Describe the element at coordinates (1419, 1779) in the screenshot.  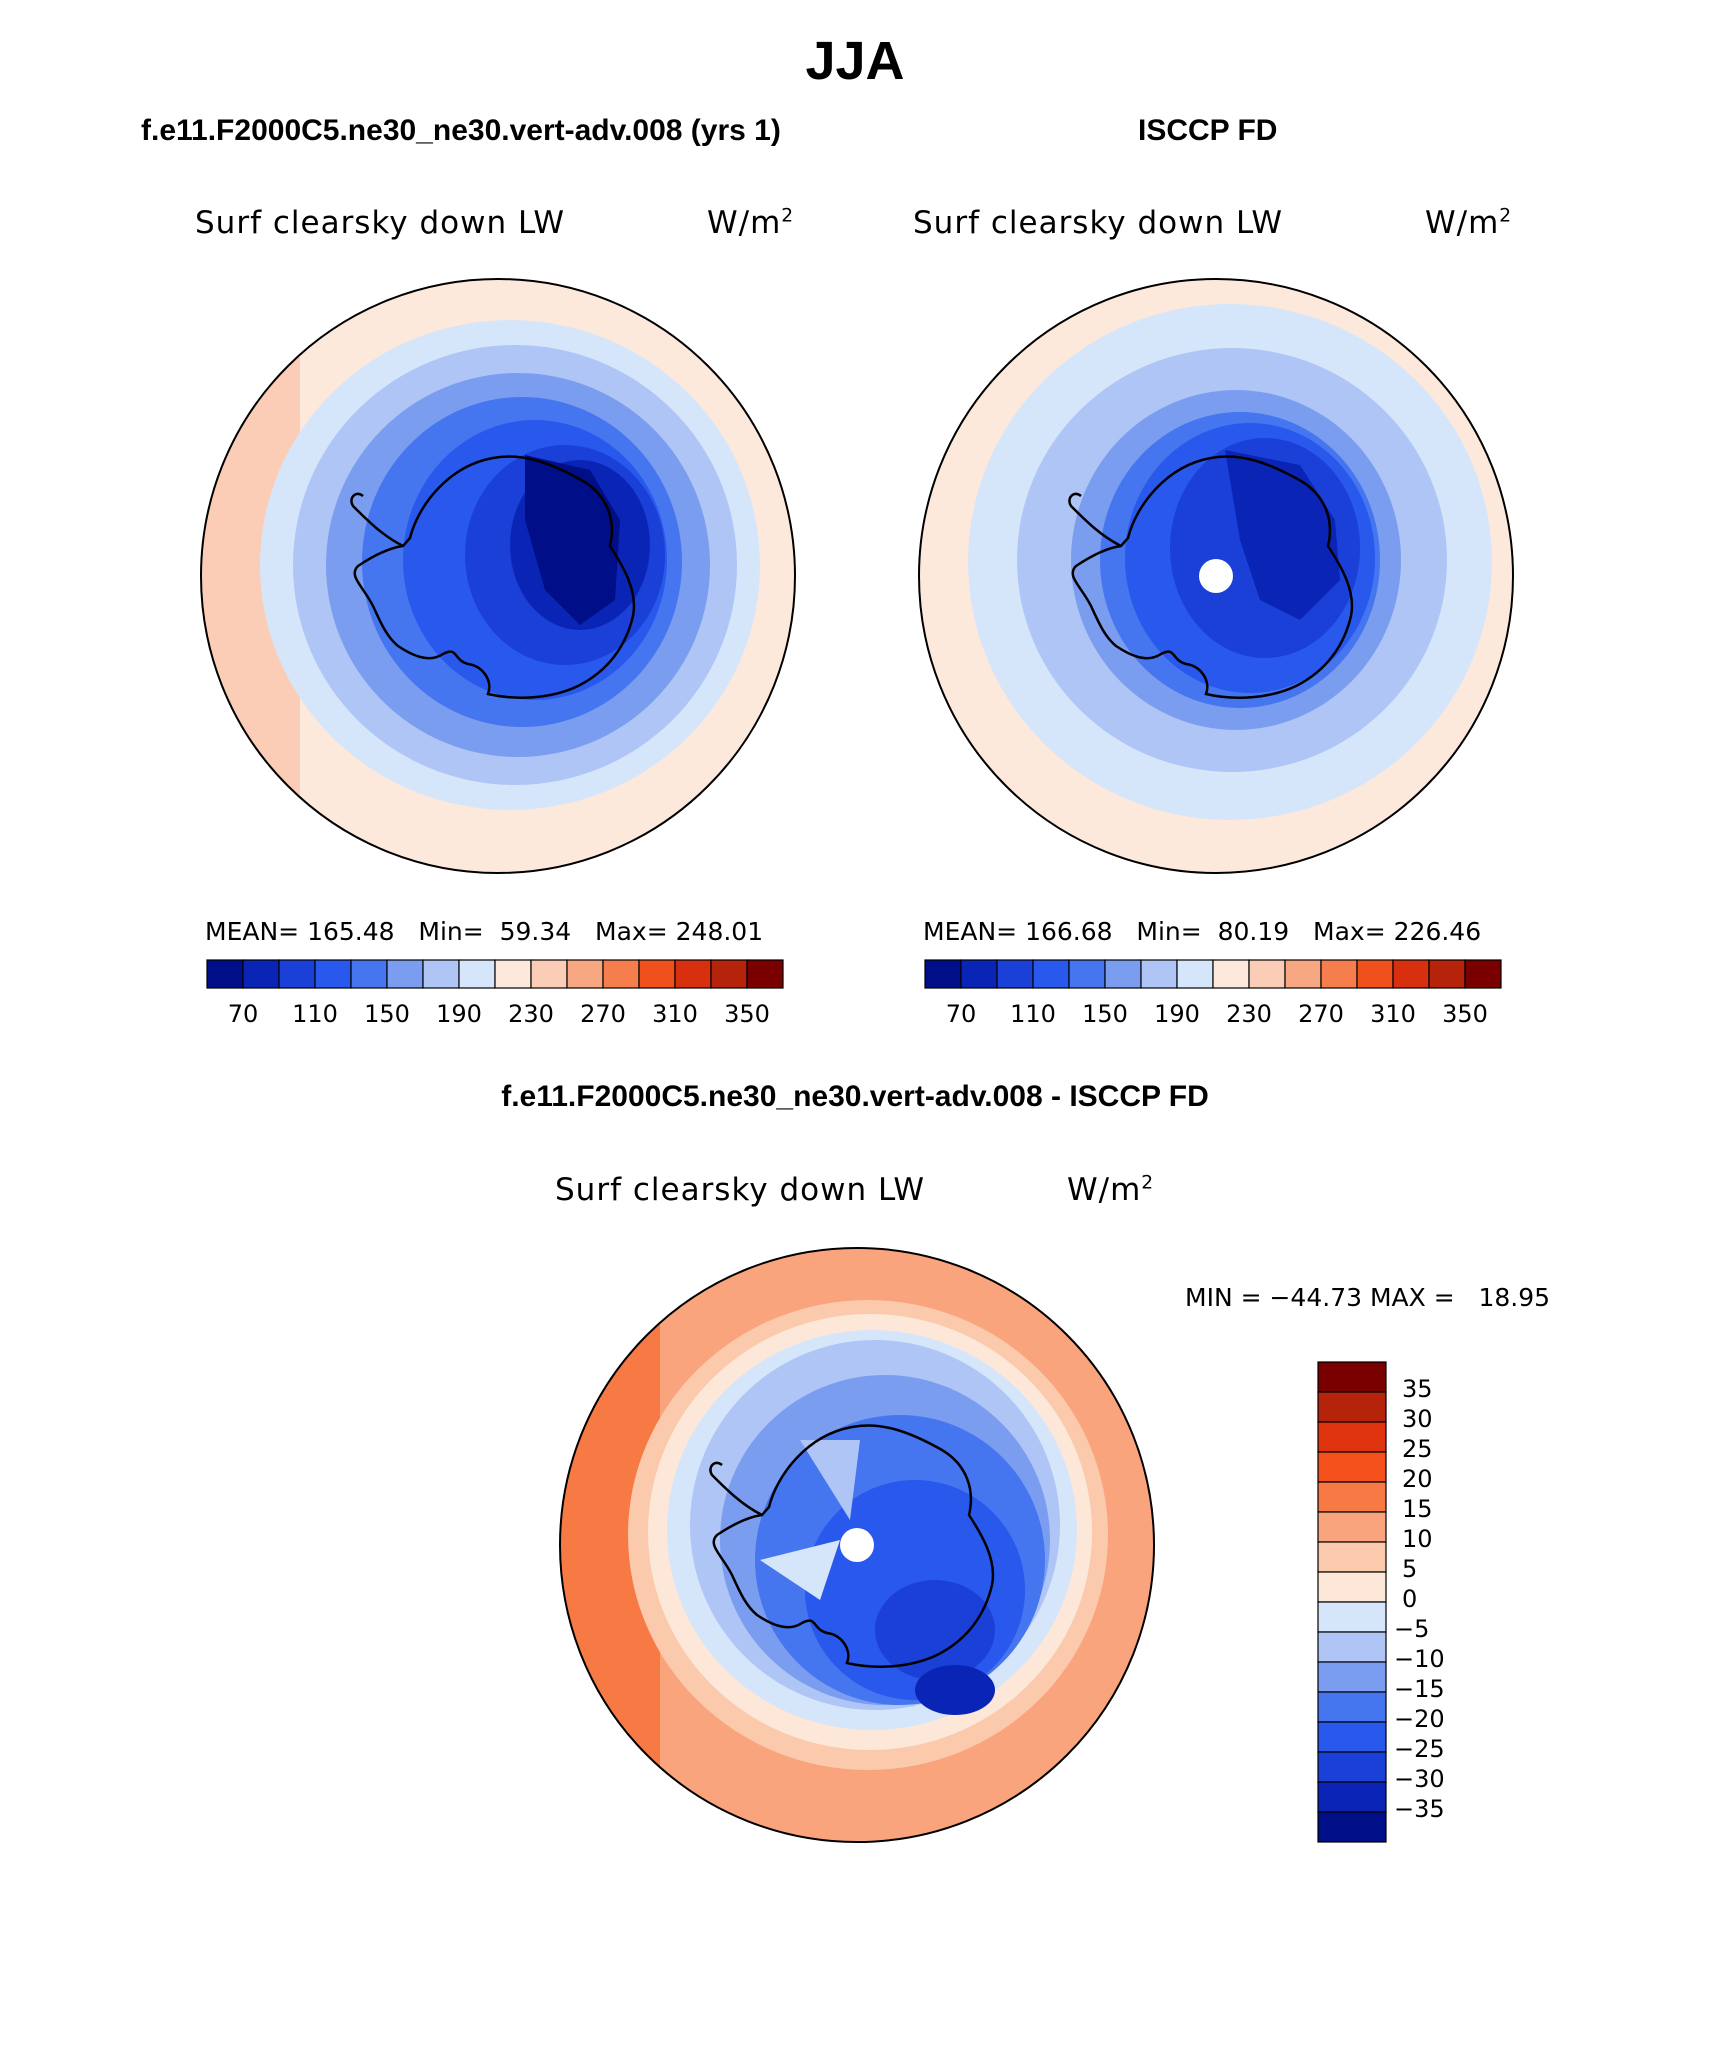
I see `difference-tick: −30` at that location.